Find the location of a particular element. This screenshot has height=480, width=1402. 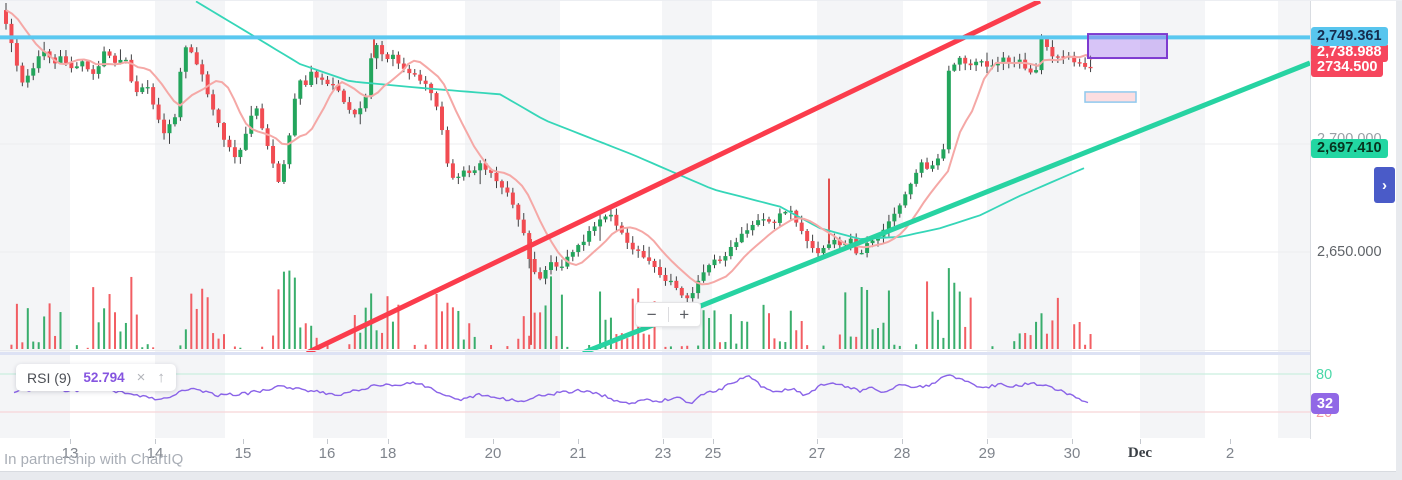

x-axis-label-18: 18 is located at coordinates (388, 453).